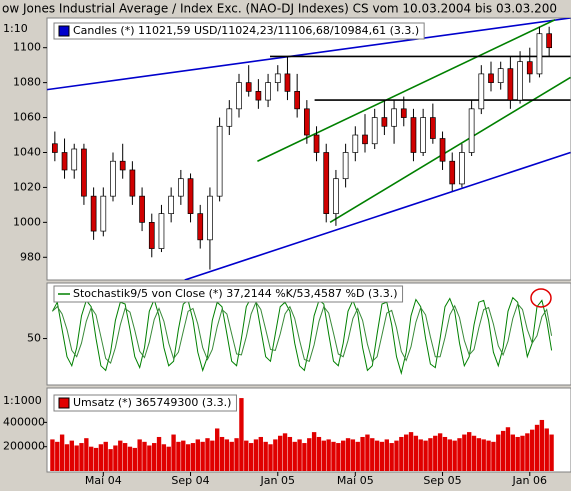 Image resolution: width=571 pixels, height=491 pixels. I want to click on y-tick-label: 200000, so click(24, 446).